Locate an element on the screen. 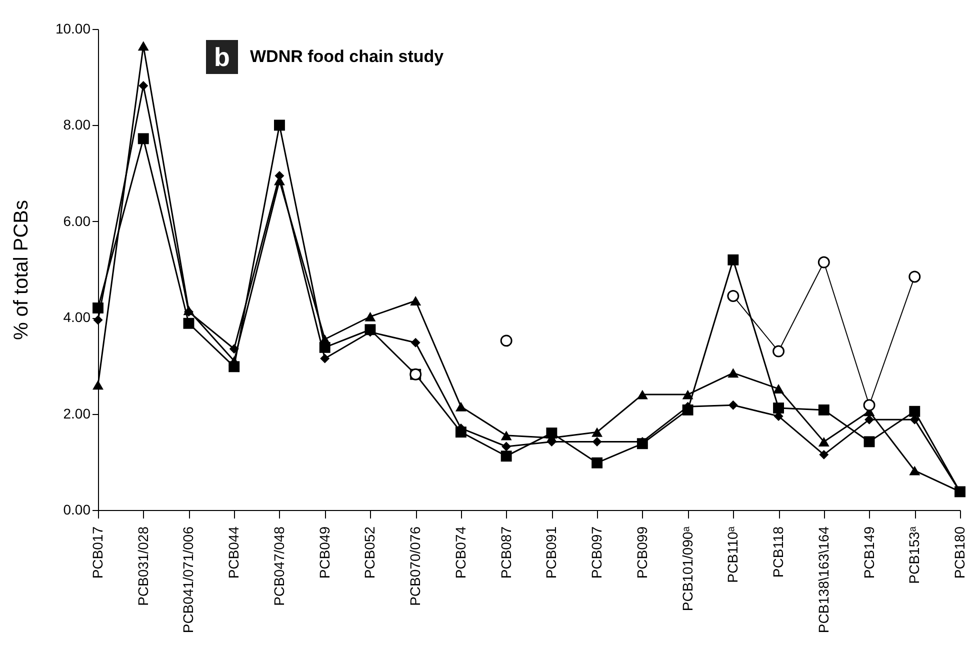  annotation: b is located at coordinates (222, 57).